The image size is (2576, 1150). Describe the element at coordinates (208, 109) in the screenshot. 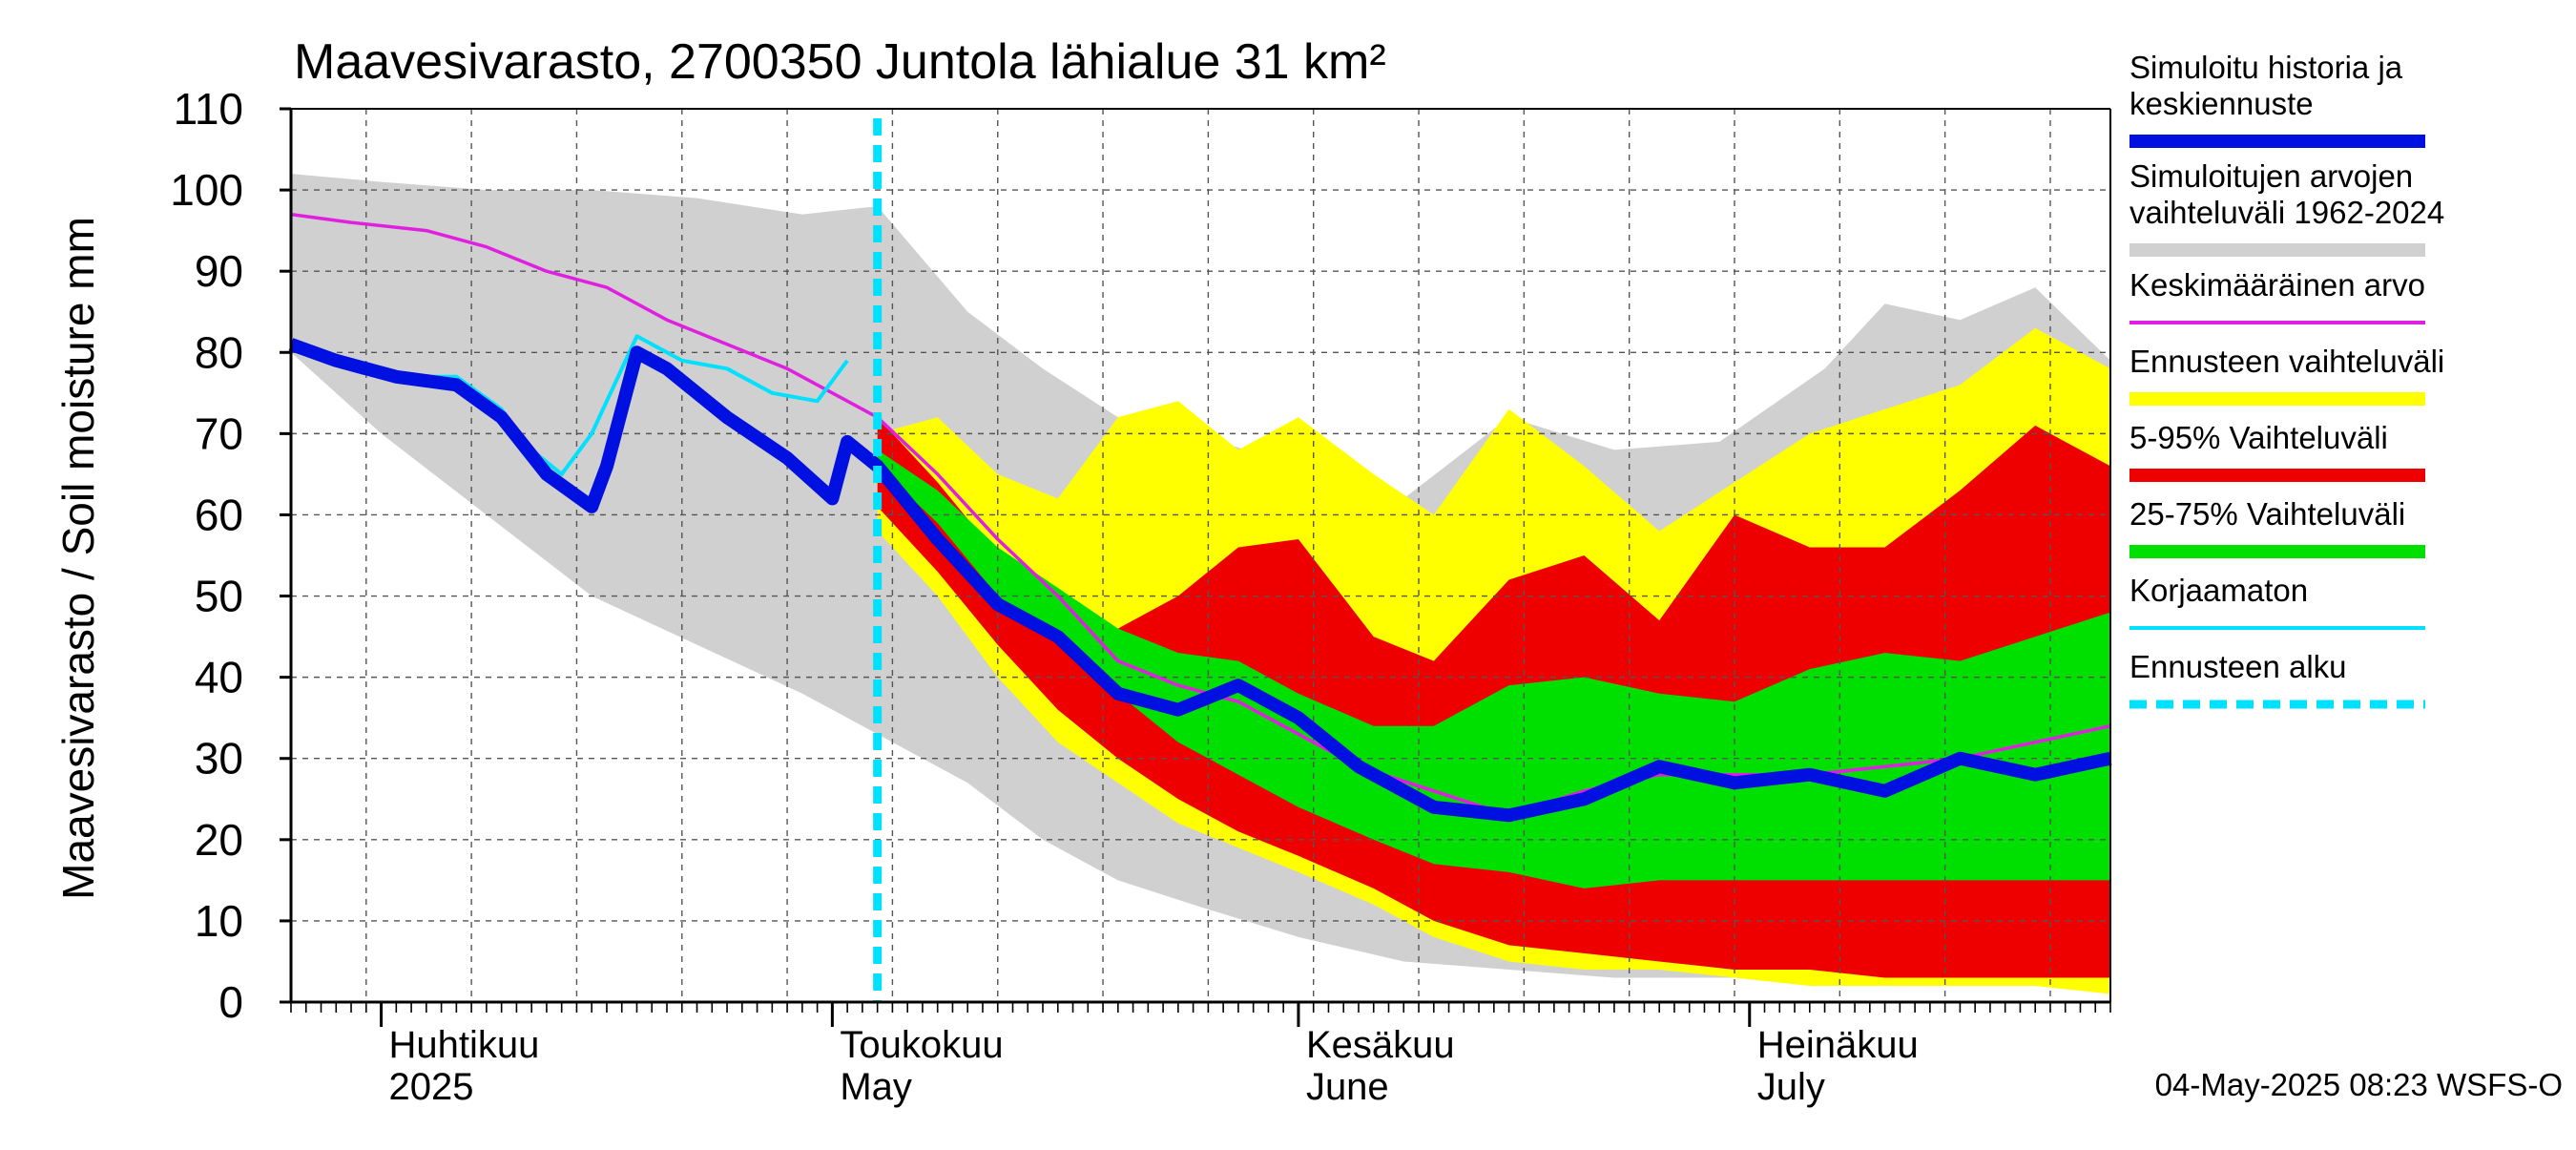

I see `y-tick-label: 110` at that location.